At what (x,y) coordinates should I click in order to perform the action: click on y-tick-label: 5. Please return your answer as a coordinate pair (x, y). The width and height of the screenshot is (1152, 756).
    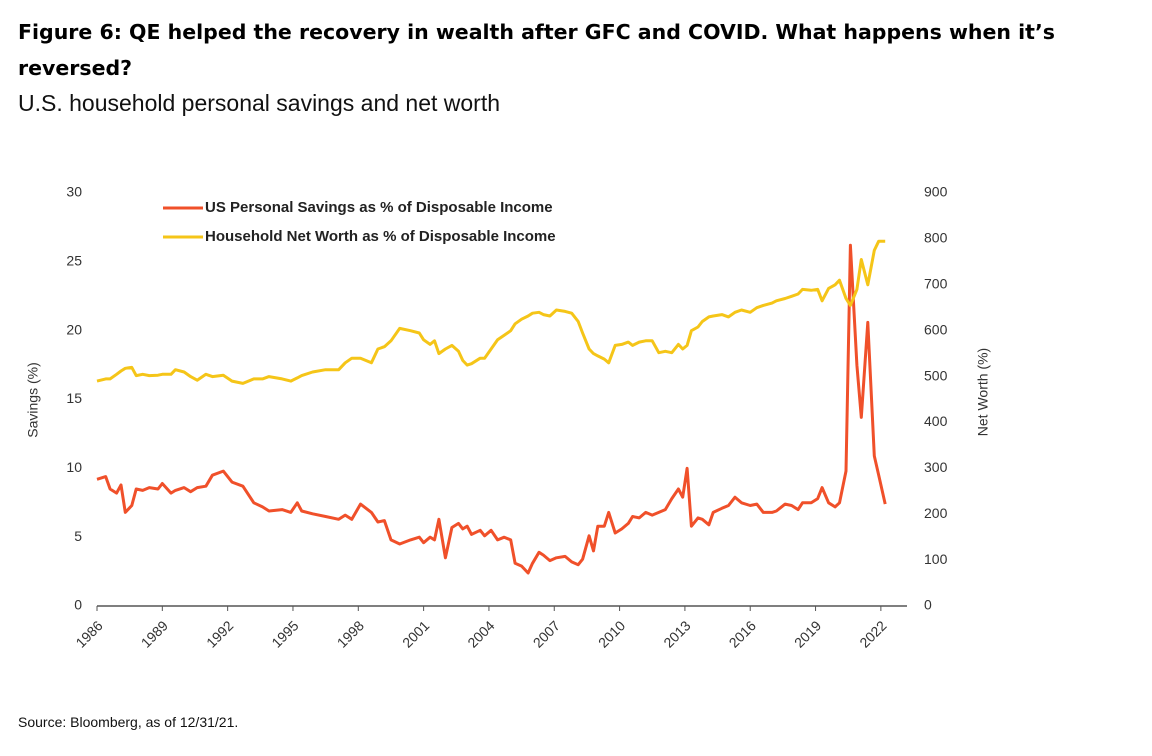
    Looking at the image, I should click on (78, 536).